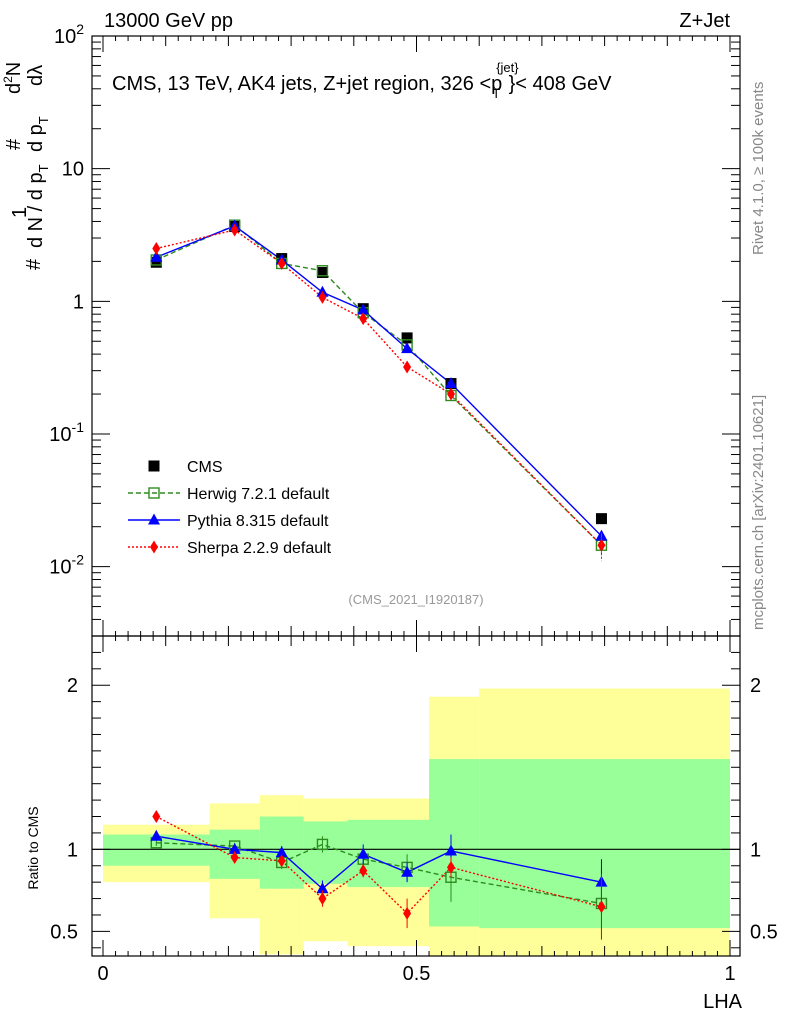 This screenshot has width=786, height=1024. Describe the element at coordinates (102, 974) in the screenshot. I see `x-tick-label: 0` at that location.